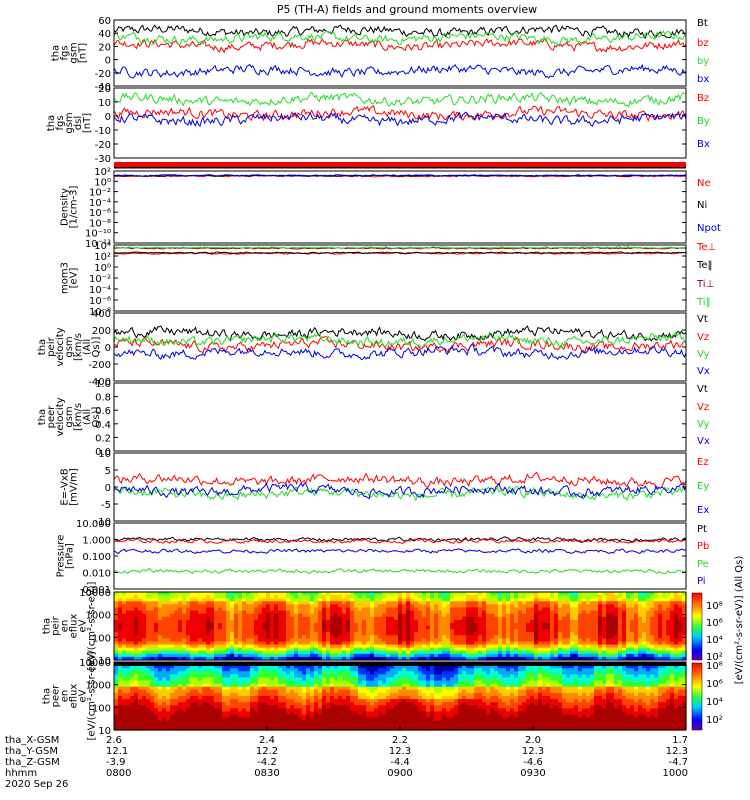 This screenshot has height=800, width=750. Describe the element at coordinates (98, 244) in the screenshot. I see `y-tick-label: 10⁻¹²` at that location.